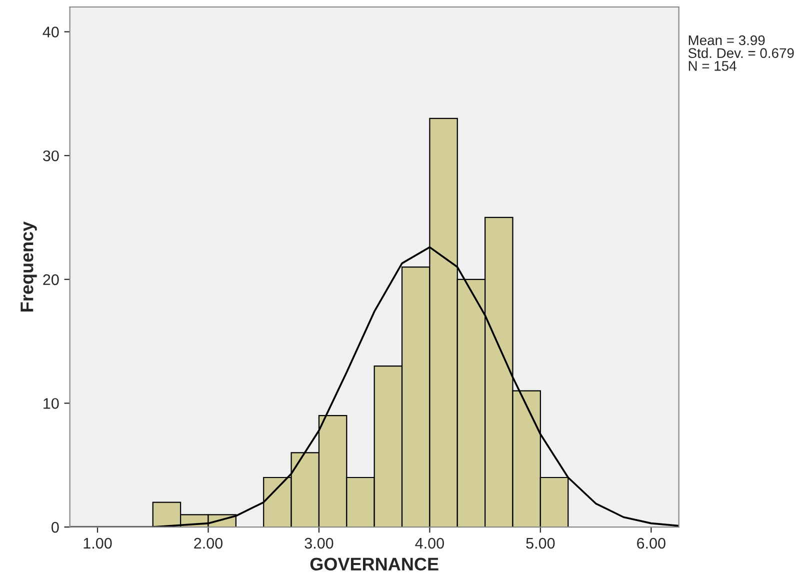 This screenshot has width=812, height=583. Describe the element at coordinates (429, 543) in the screenshot. I see `x-tick-label: 4.00` at that location.